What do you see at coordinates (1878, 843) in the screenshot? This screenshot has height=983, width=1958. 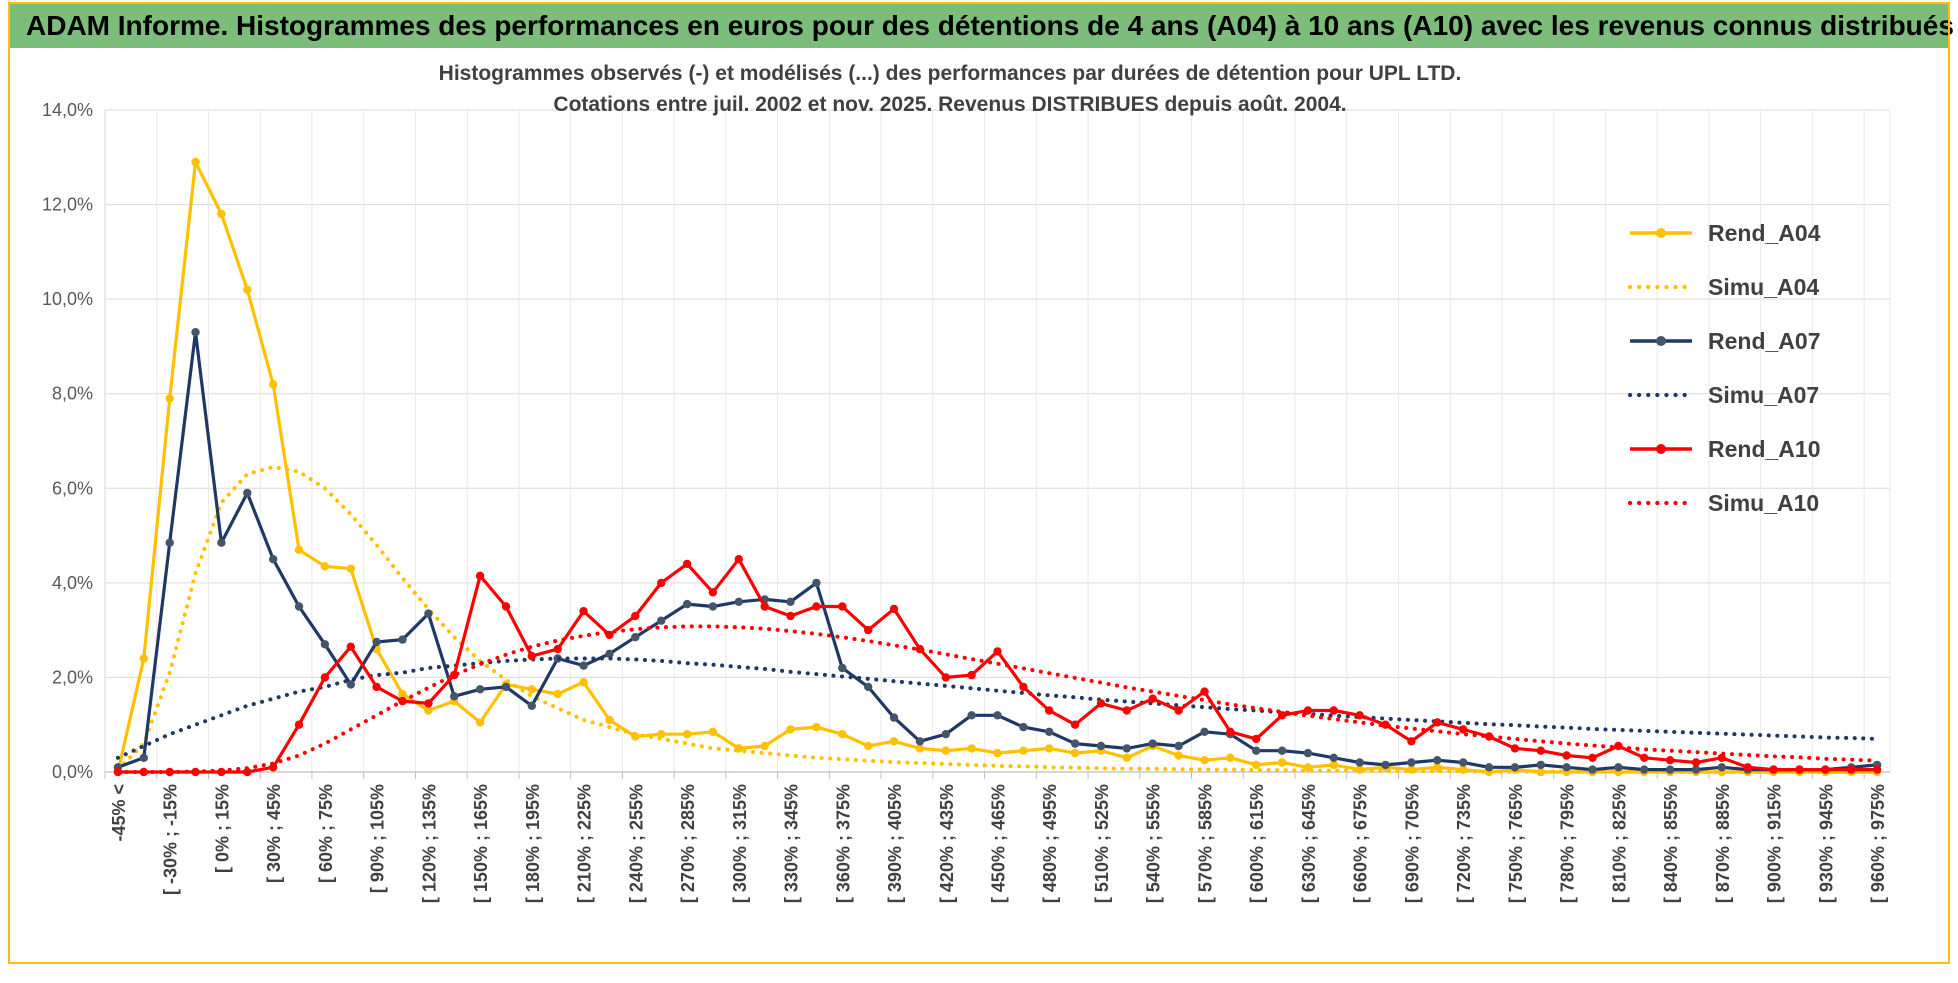 I see `x-tick-label: [ 960% ; 975%` at bounding box center [1878, 843].